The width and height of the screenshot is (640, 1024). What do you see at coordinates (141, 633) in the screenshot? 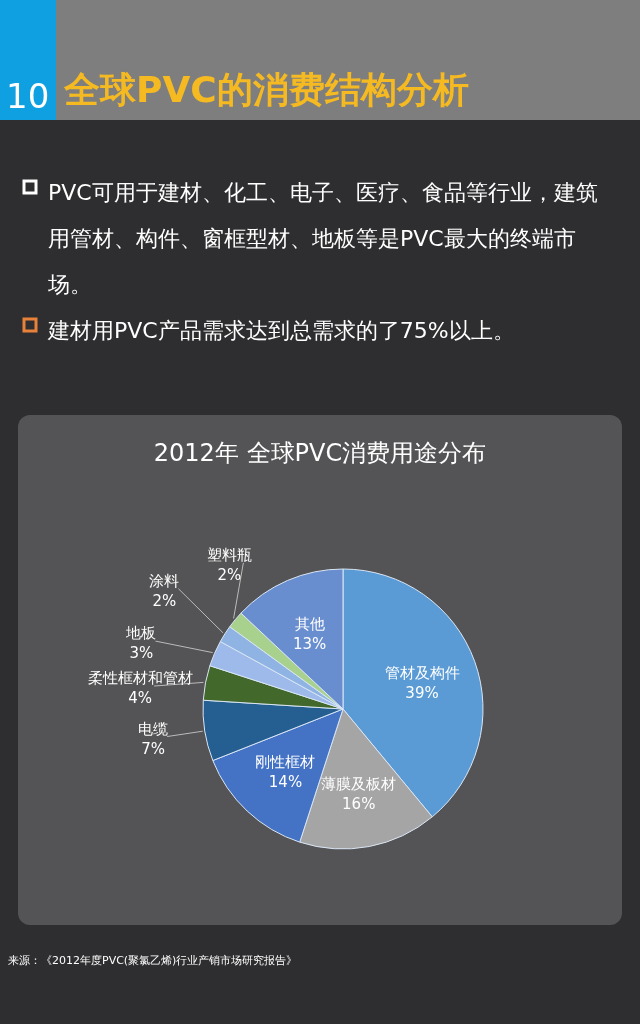
I see `slice-label: 地板` at bounding box center [141, 633].